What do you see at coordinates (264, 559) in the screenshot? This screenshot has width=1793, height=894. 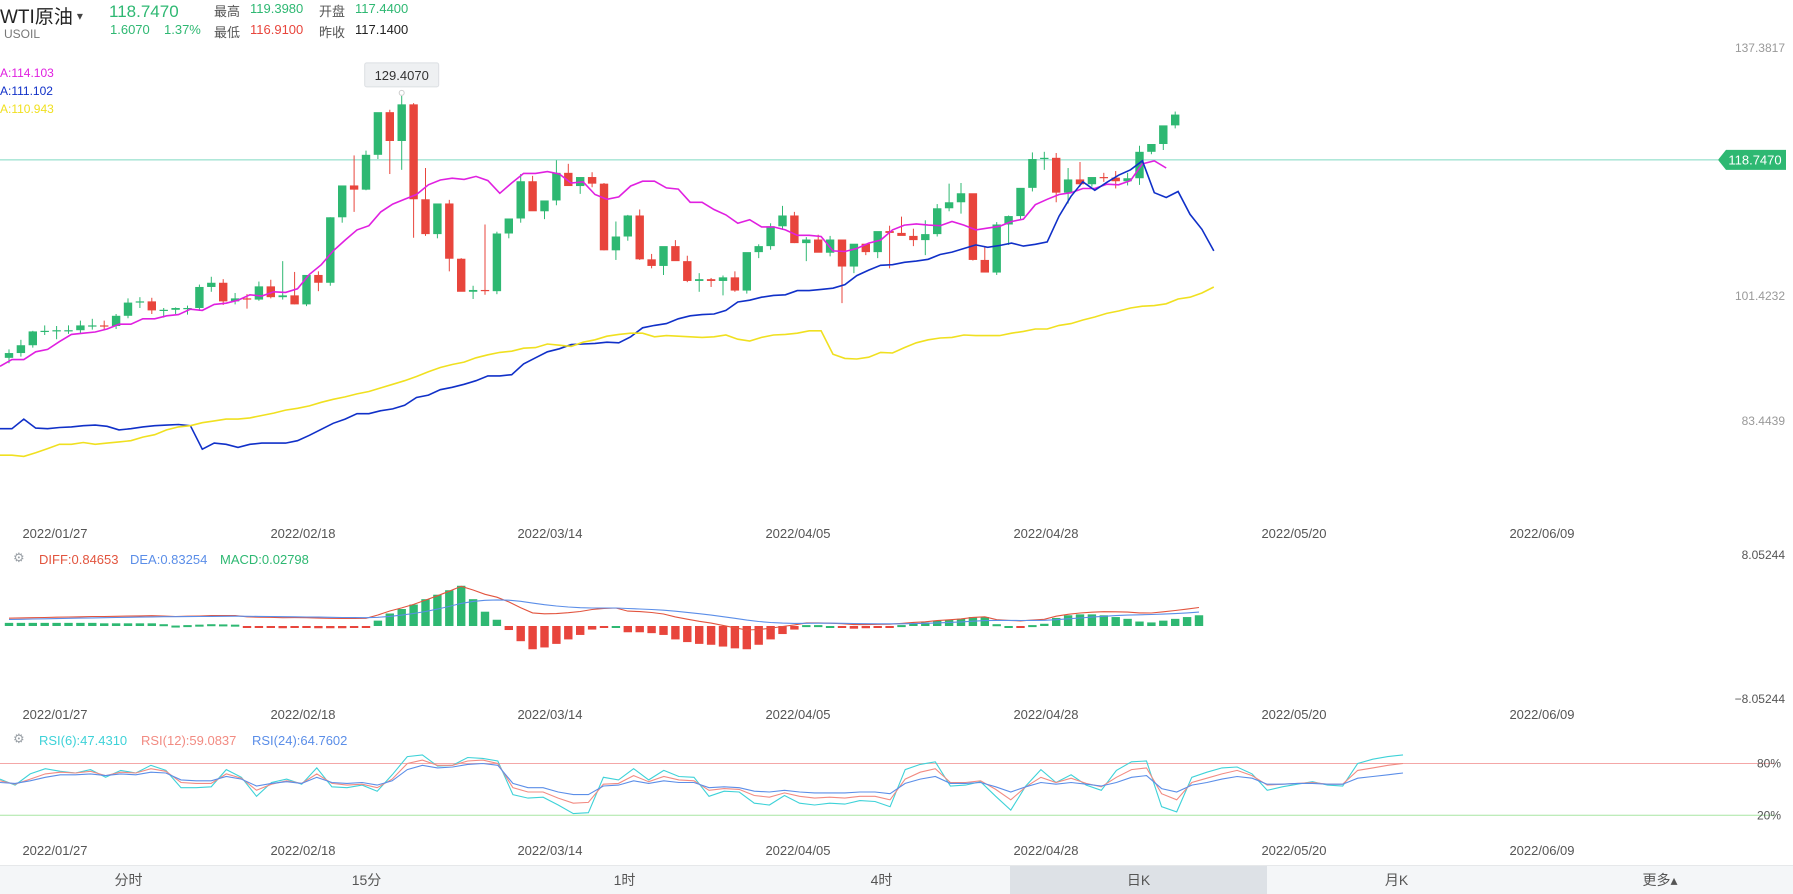 I see `macd-value-legend: MACD:0.02798` at bounding box center [264, 559].